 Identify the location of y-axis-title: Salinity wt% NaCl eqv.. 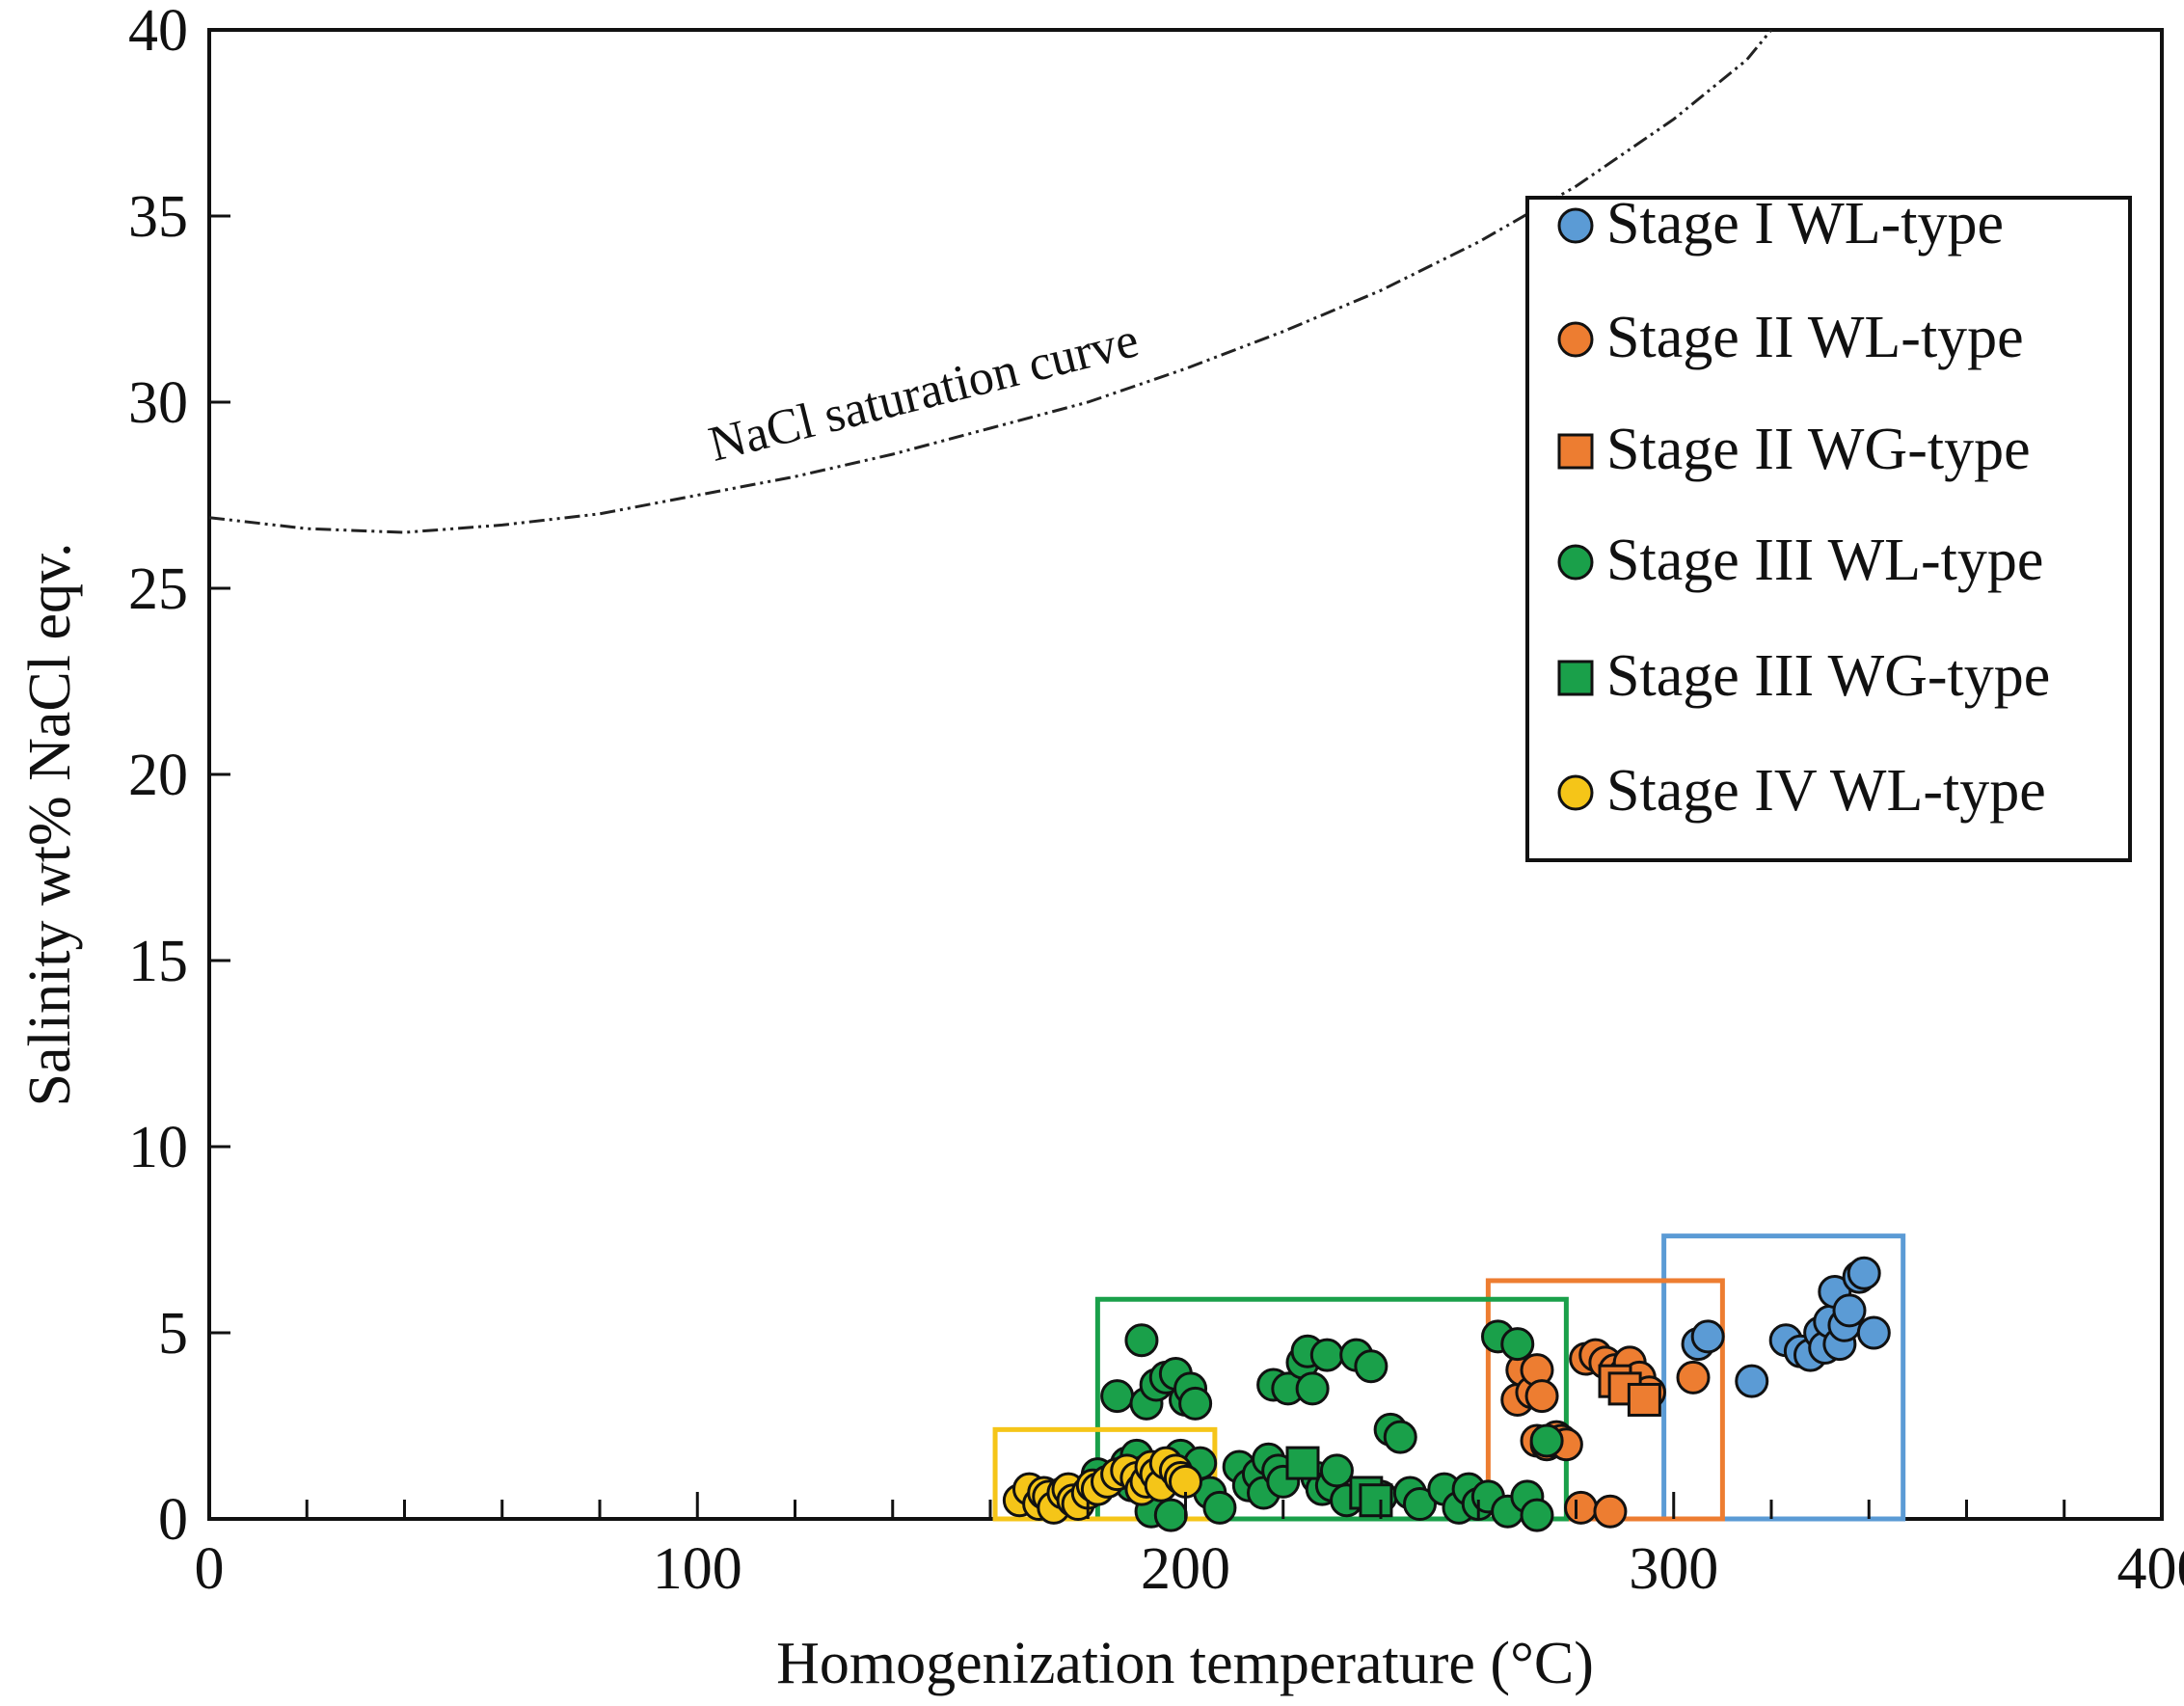
(50, 825).